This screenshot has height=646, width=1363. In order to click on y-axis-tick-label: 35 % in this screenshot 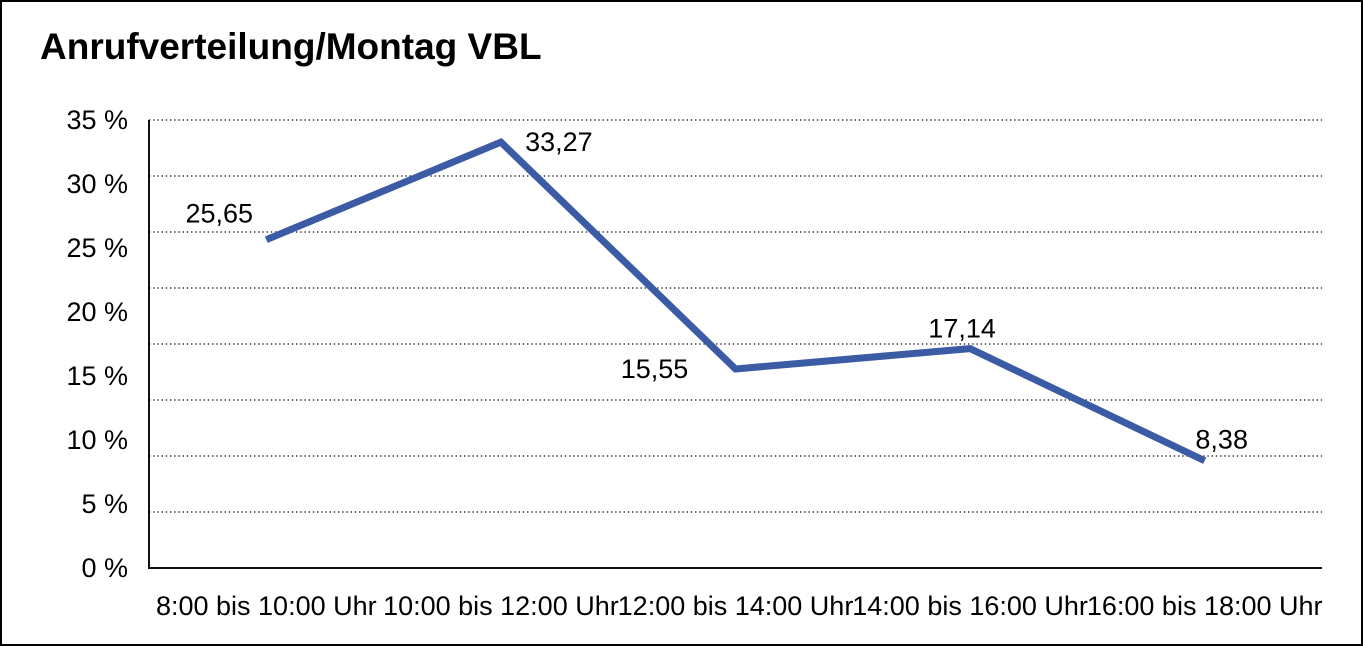, I will do `click(97, 120)`.